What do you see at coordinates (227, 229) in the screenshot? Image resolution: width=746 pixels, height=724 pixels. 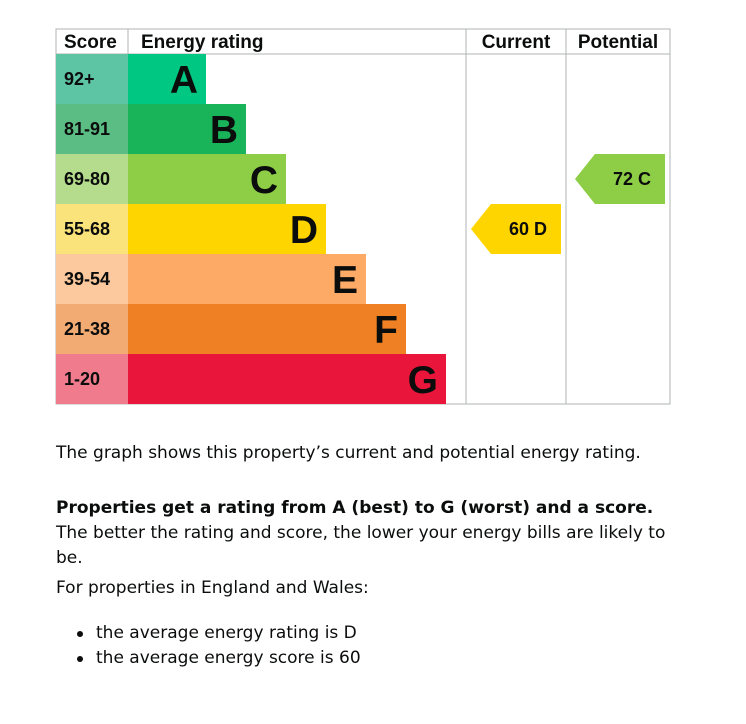 I see `band-bar-d` at bounding box center [227, 229].